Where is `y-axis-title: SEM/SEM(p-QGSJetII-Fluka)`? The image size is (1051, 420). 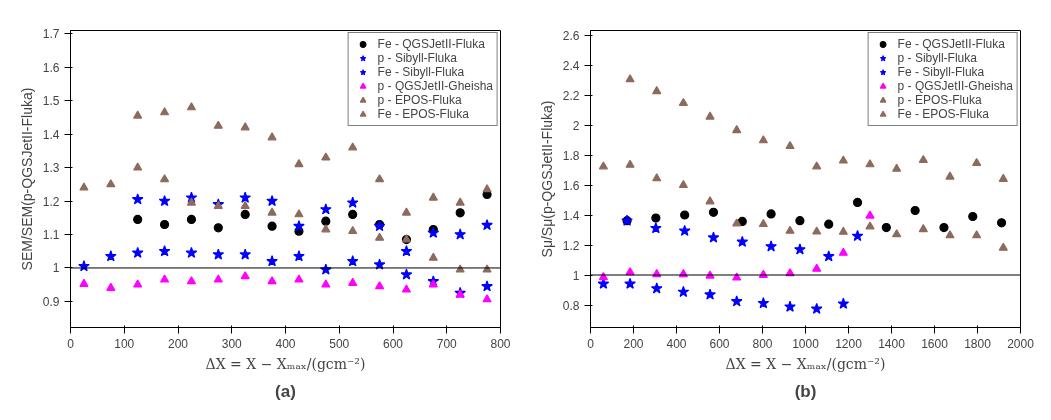
y-axis-title: SEM/SEM(p-QGSJetII-Fluka) is located at coordinates (26, 179).